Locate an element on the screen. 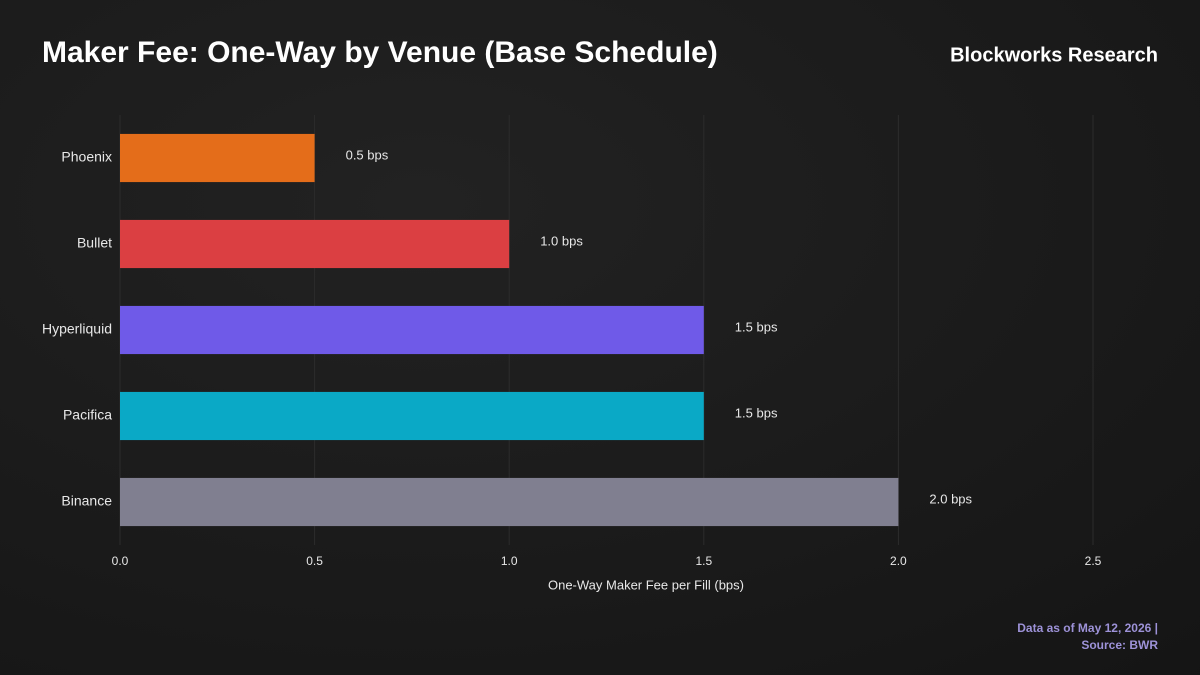 The width and height of the screenshot is (1200, 675). x-tick-label: 2.5 is located at coordinates (1093, 561).